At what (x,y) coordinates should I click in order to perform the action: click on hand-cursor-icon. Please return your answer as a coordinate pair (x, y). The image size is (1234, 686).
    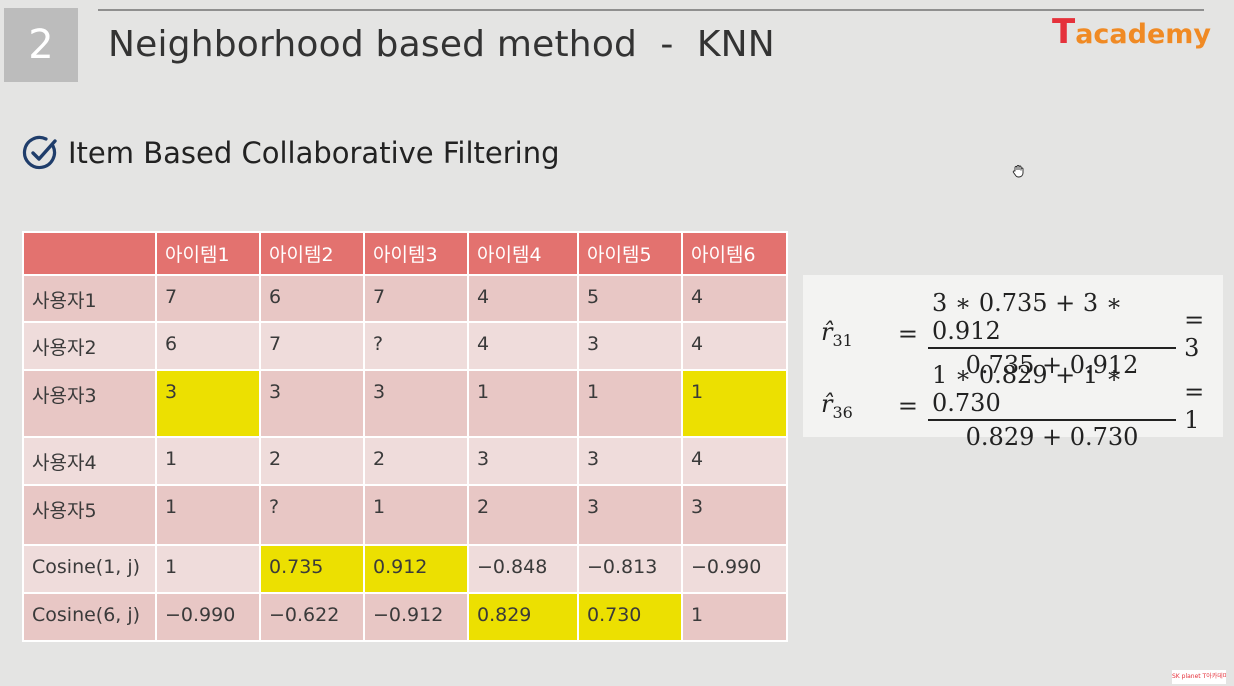
    Looking at the image, I should click on (1018, 171).